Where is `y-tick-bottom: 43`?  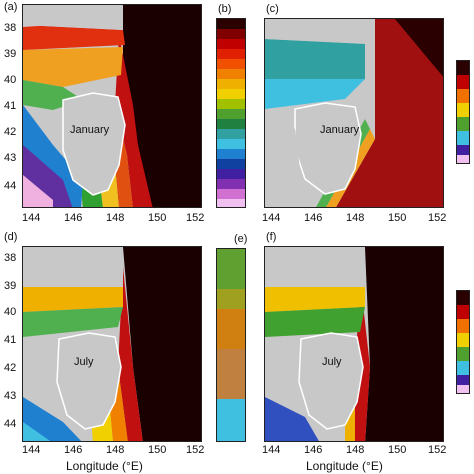
y-tick-bottom: 43 is located at coordinates (10, 396).